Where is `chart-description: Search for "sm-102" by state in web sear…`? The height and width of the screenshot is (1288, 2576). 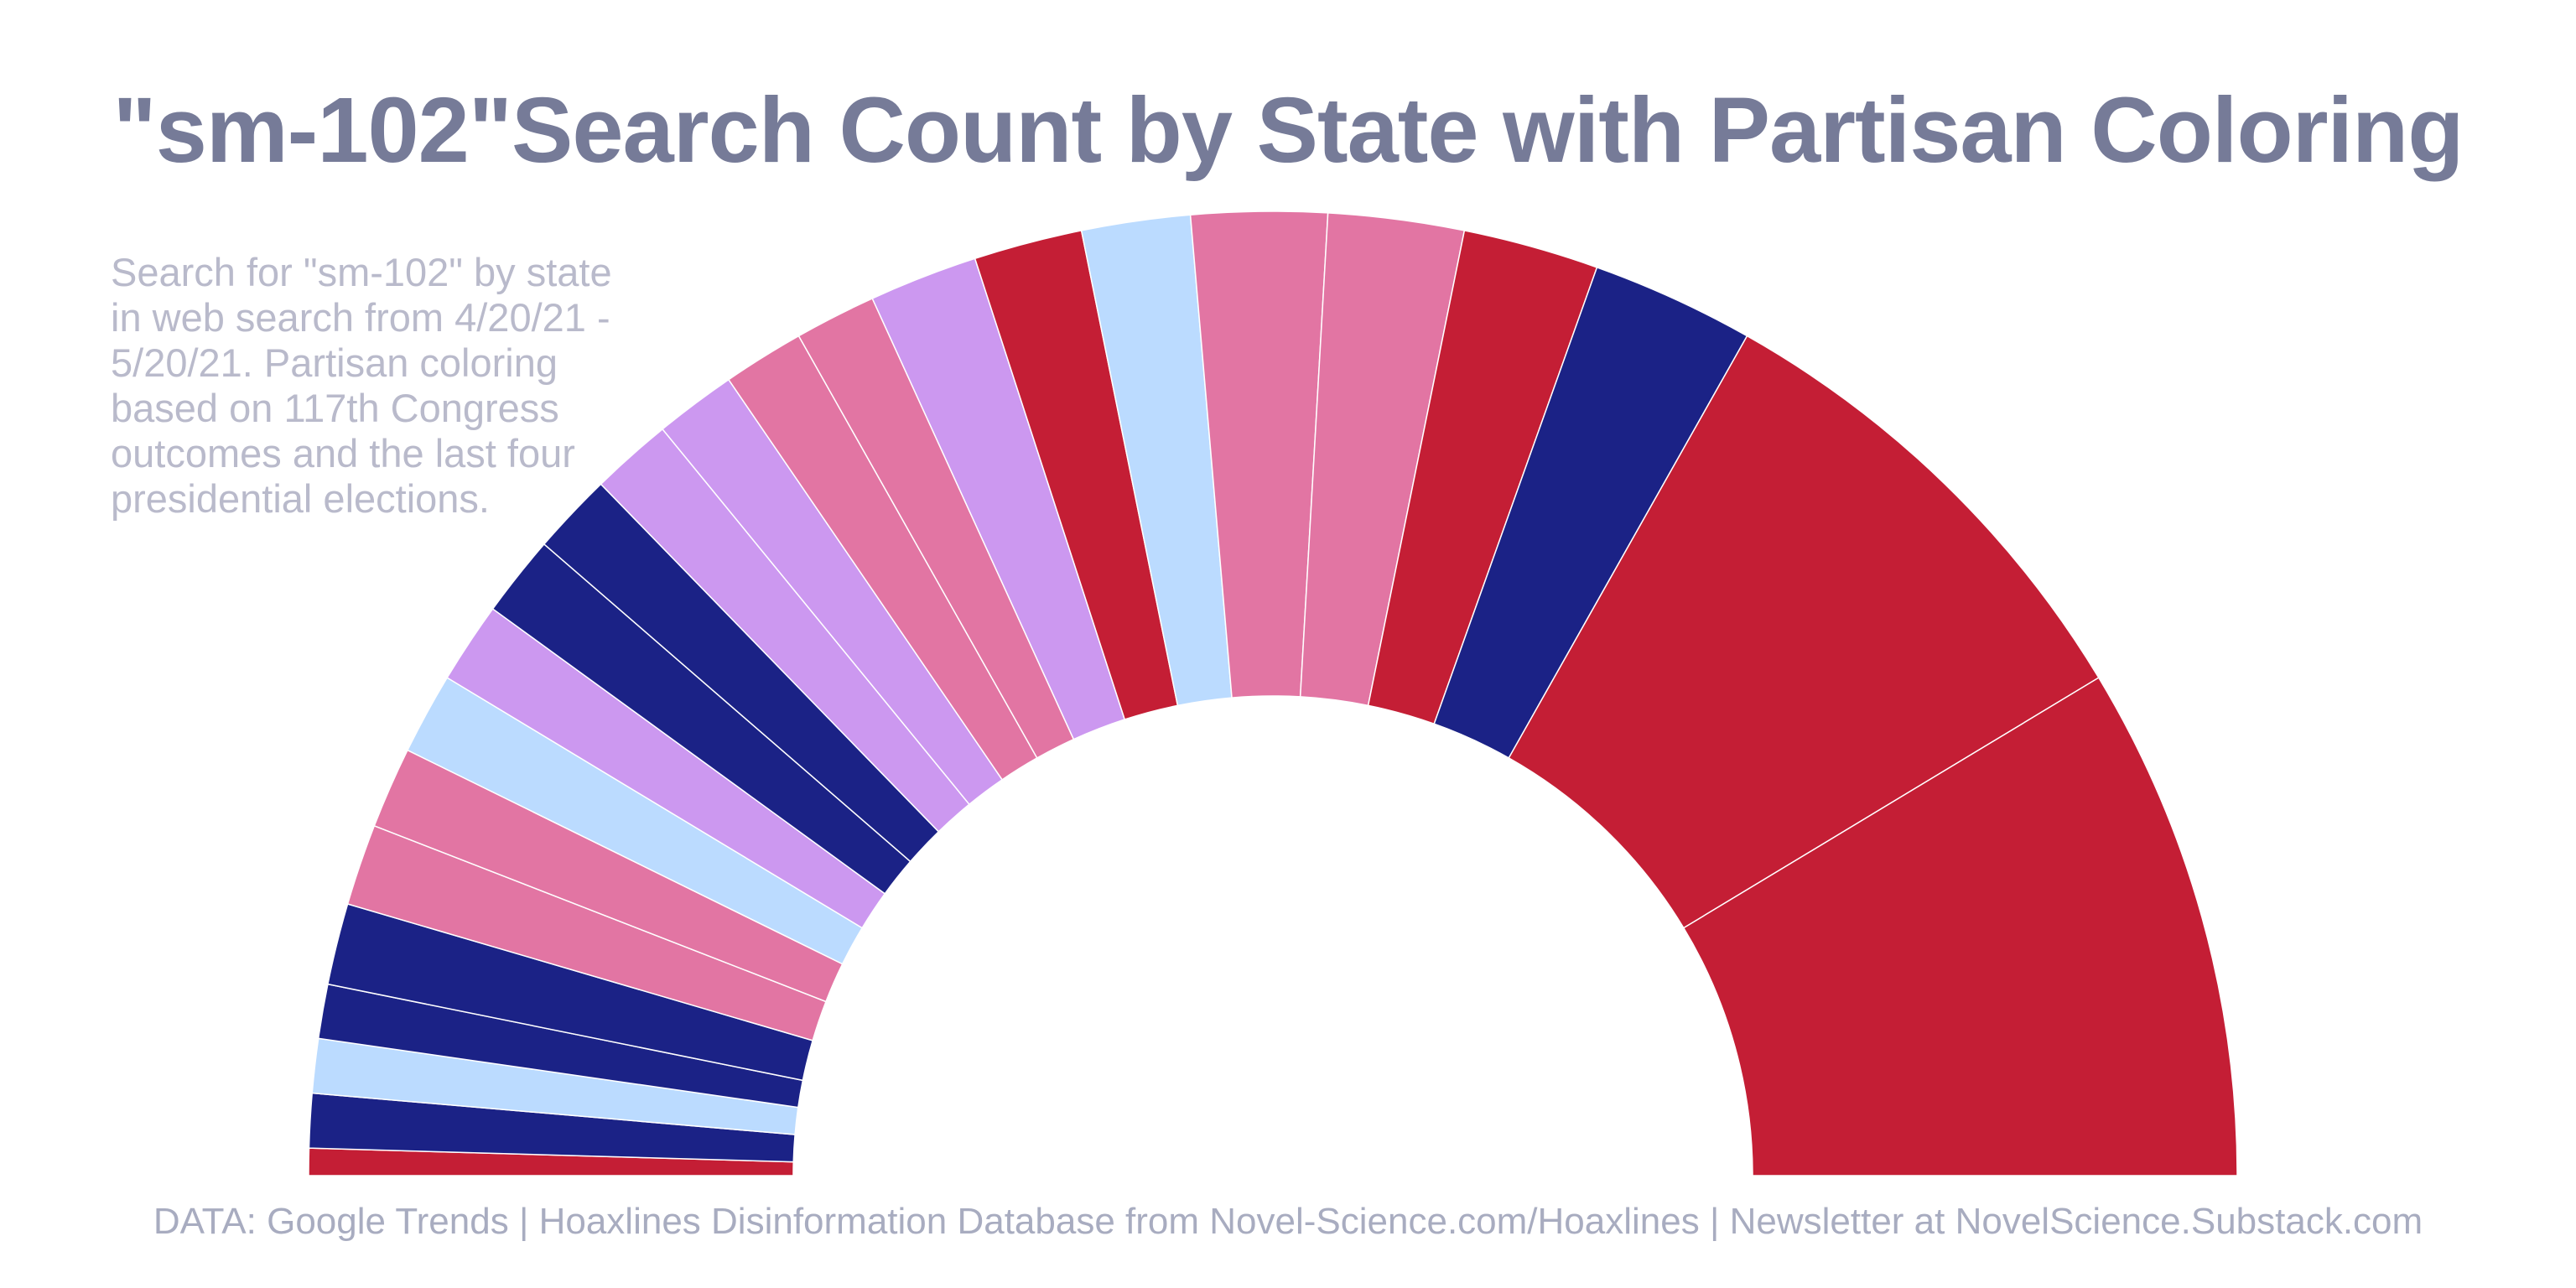
chart-description: Search for "sm-102" by state in web sear… is located at coordinates (361, 385).